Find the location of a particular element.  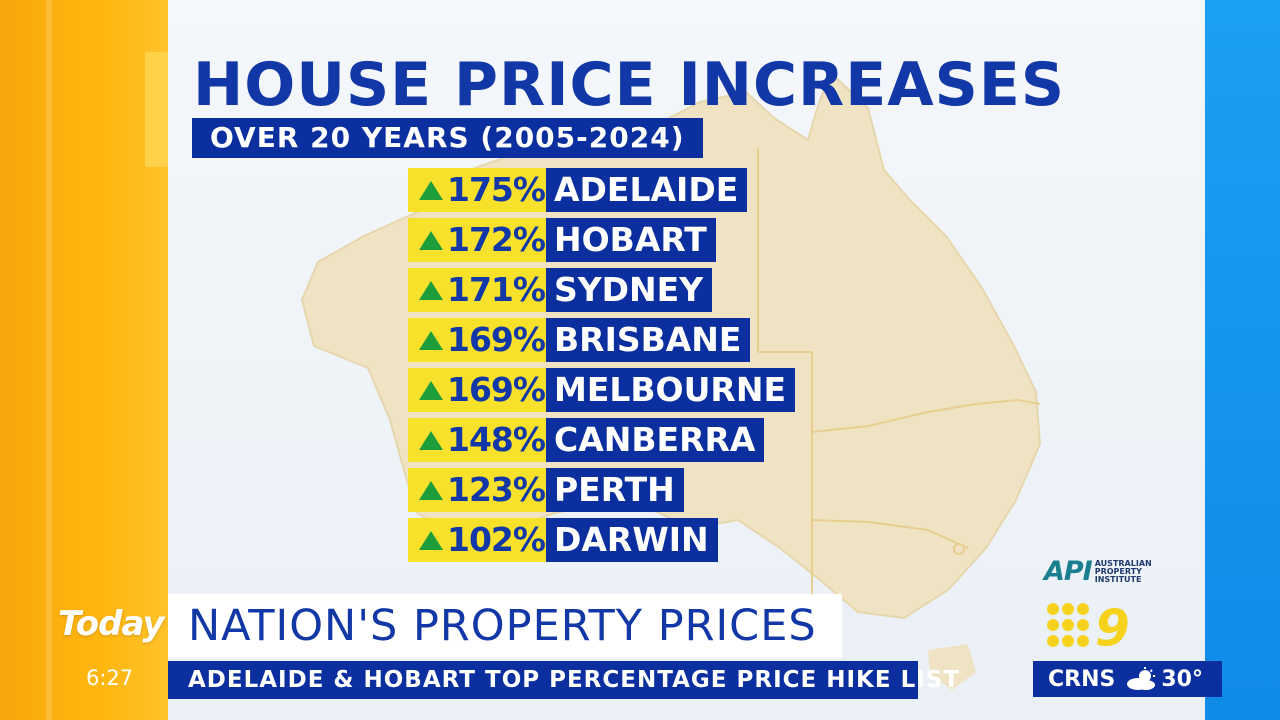

list-item: 171% SYDNEY is located at coordinates (601, 290).